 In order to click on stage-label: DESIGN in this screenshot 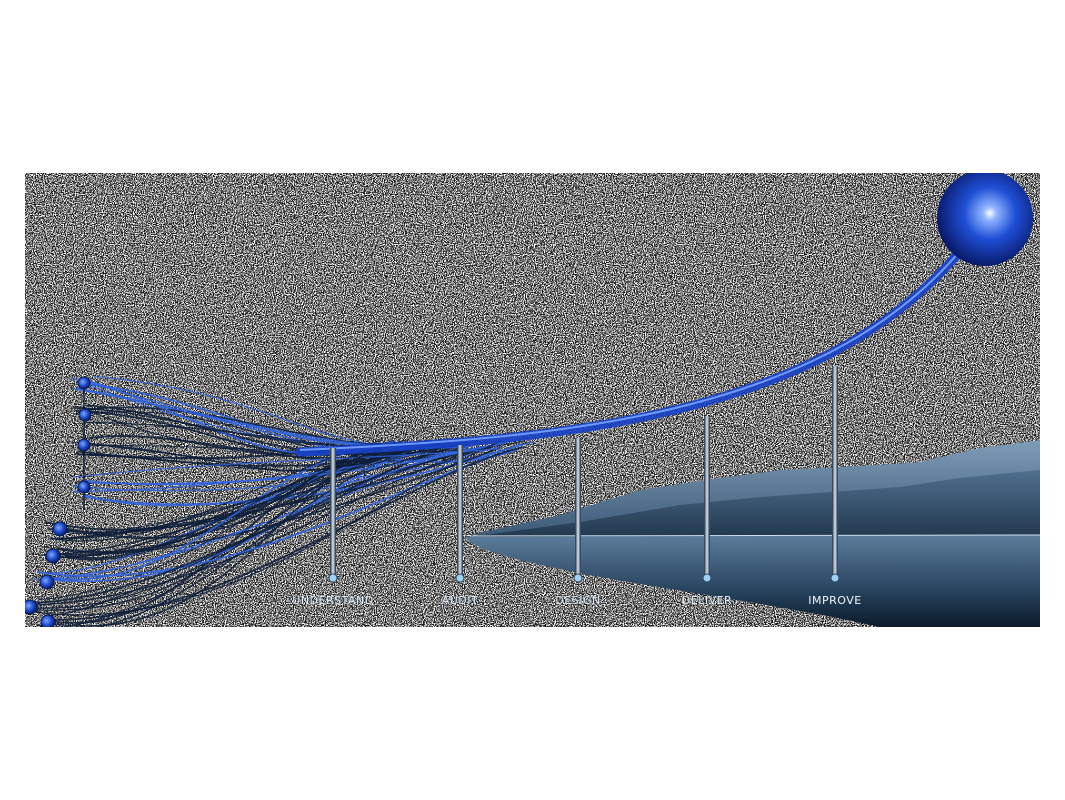, I will do `click(577, 600)`.